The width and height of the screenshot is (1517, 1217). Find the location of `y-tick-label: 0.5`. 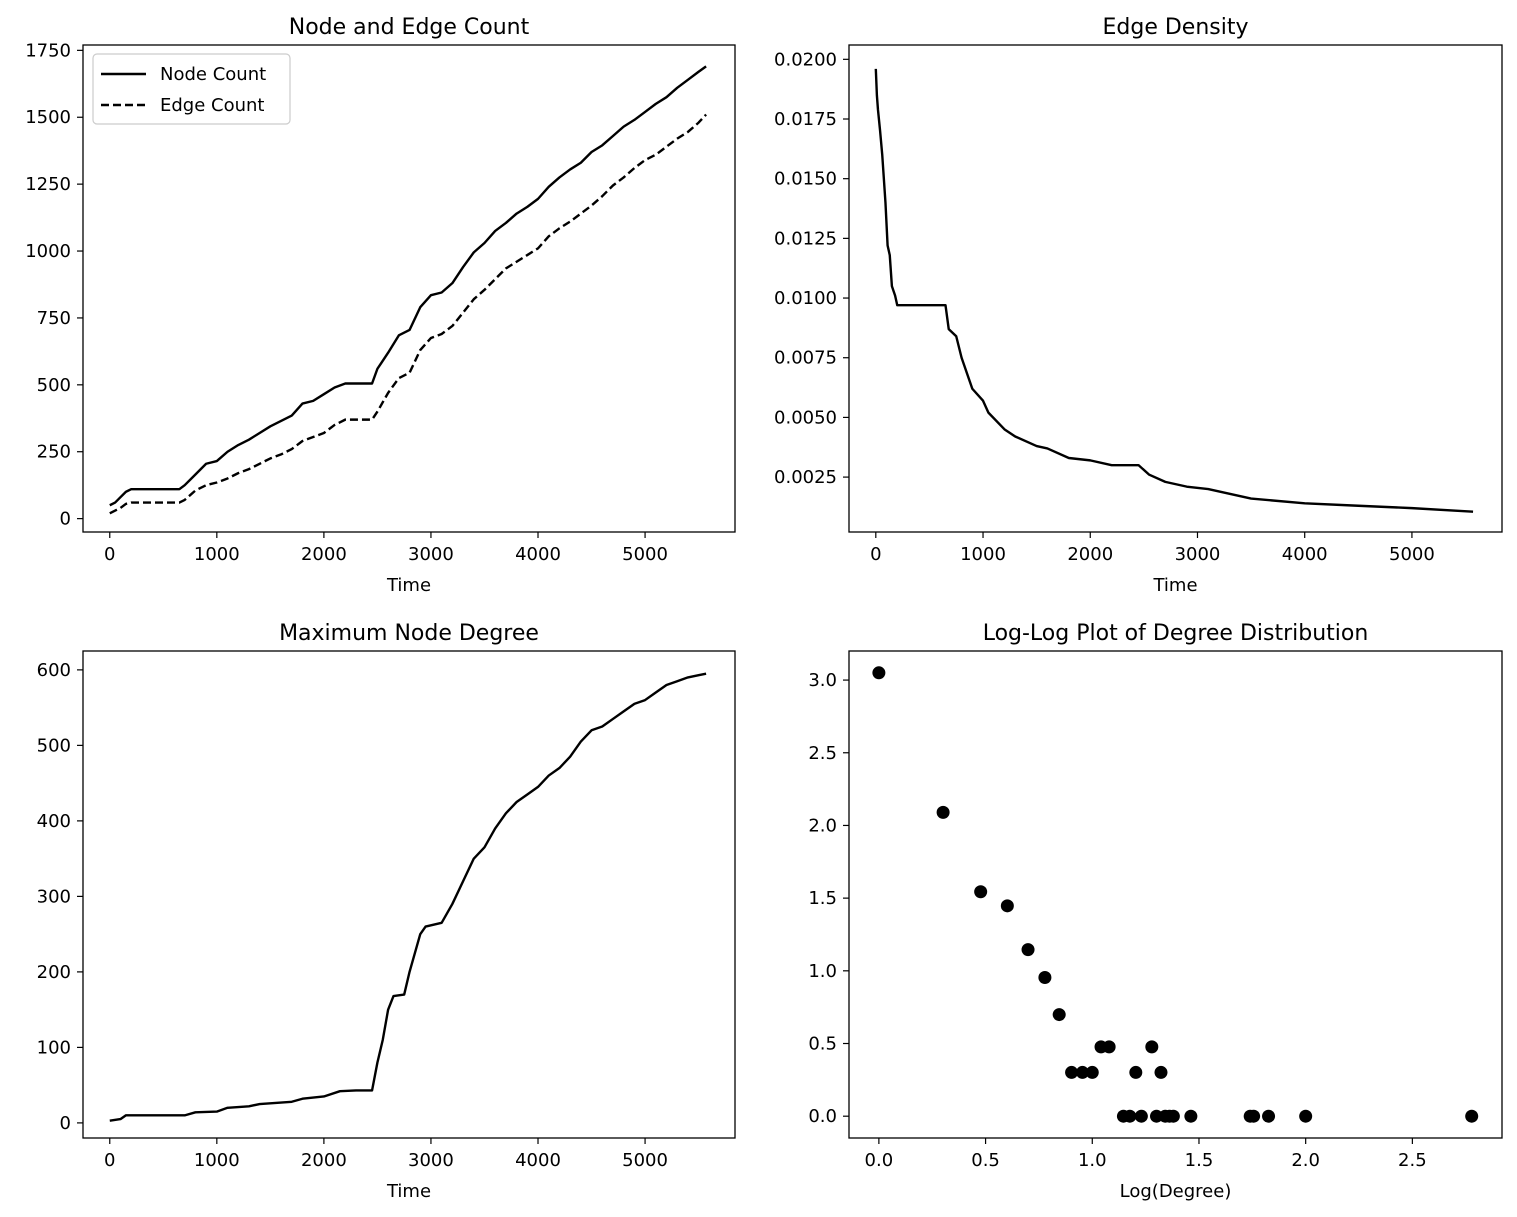

y-tick-label: 0.5 is located at coordinates (822, 1044).